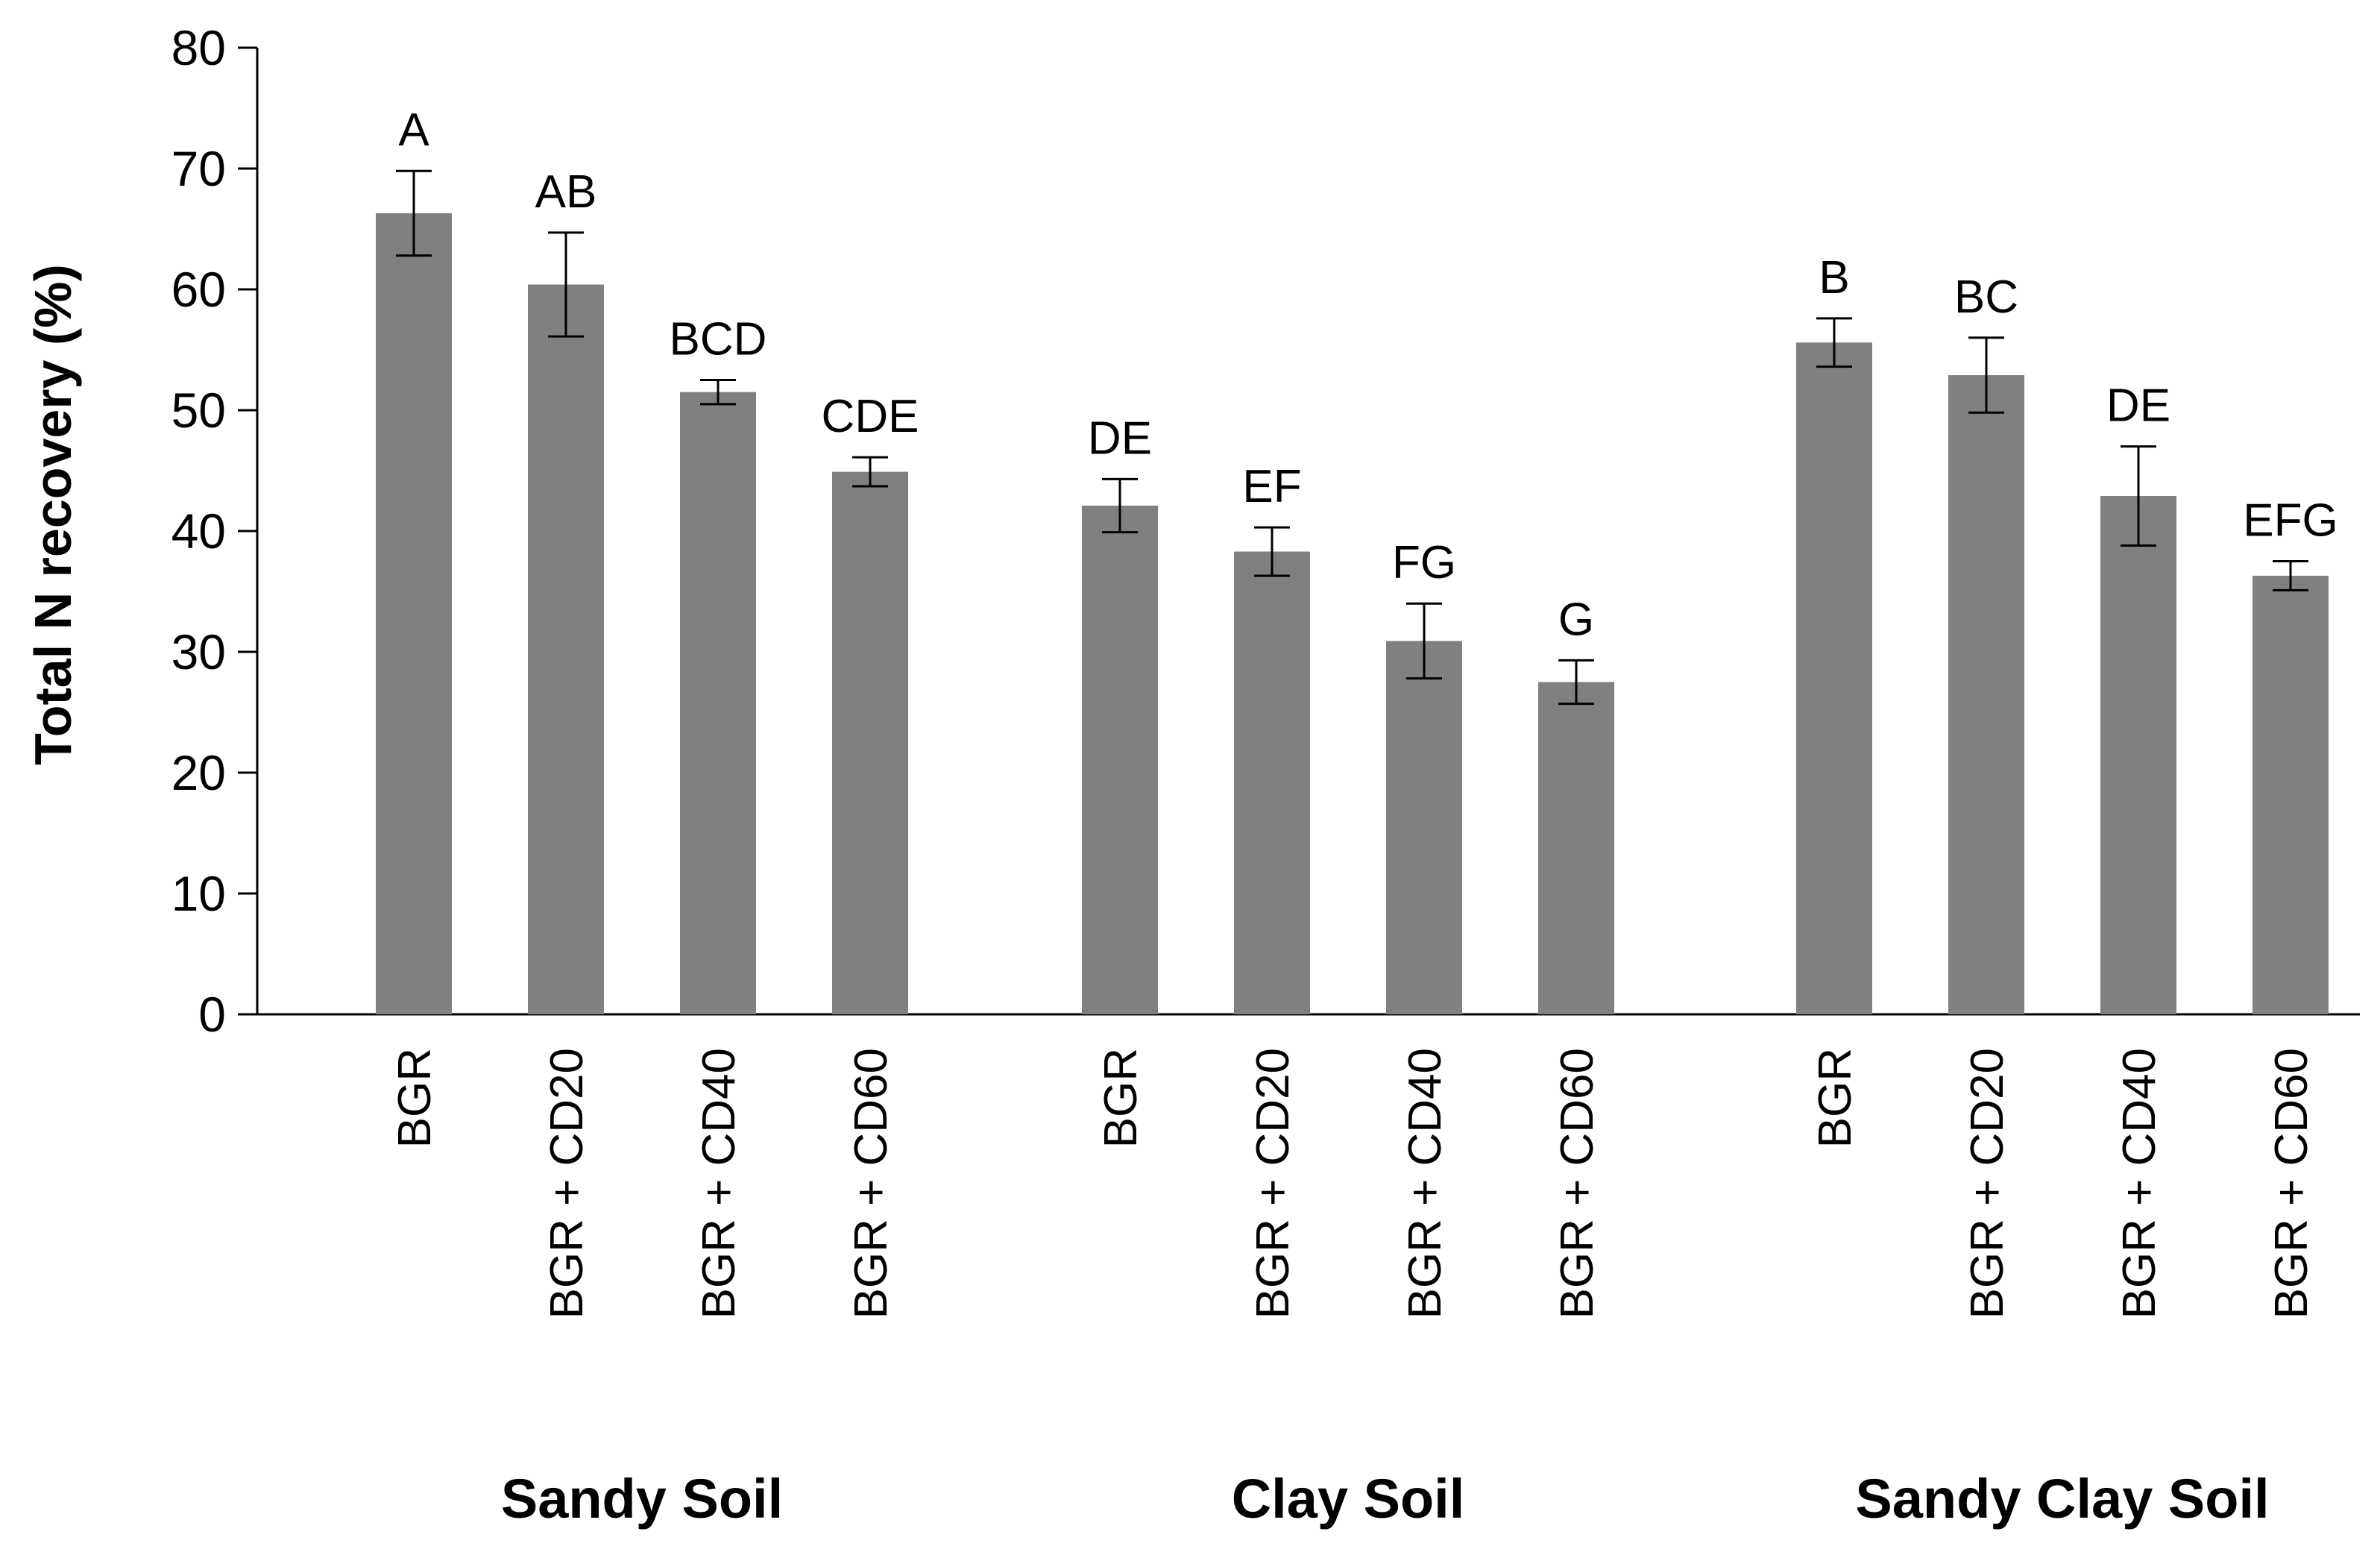  Describe the element at coordinates (198, 289) in the screenshot. I see `y-tick-label: 60` at that location.